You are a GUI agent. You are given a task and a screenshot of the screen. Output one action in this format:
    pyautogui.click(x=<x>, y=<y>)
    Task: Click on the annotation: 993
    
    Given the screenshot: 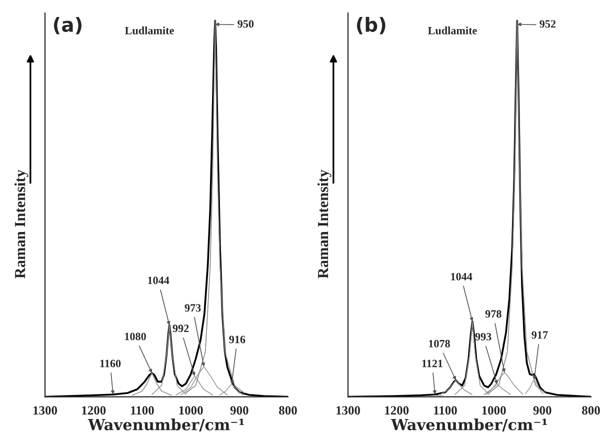 What is the action you would take?
    pyautogui.click(x=483, y=336)
    